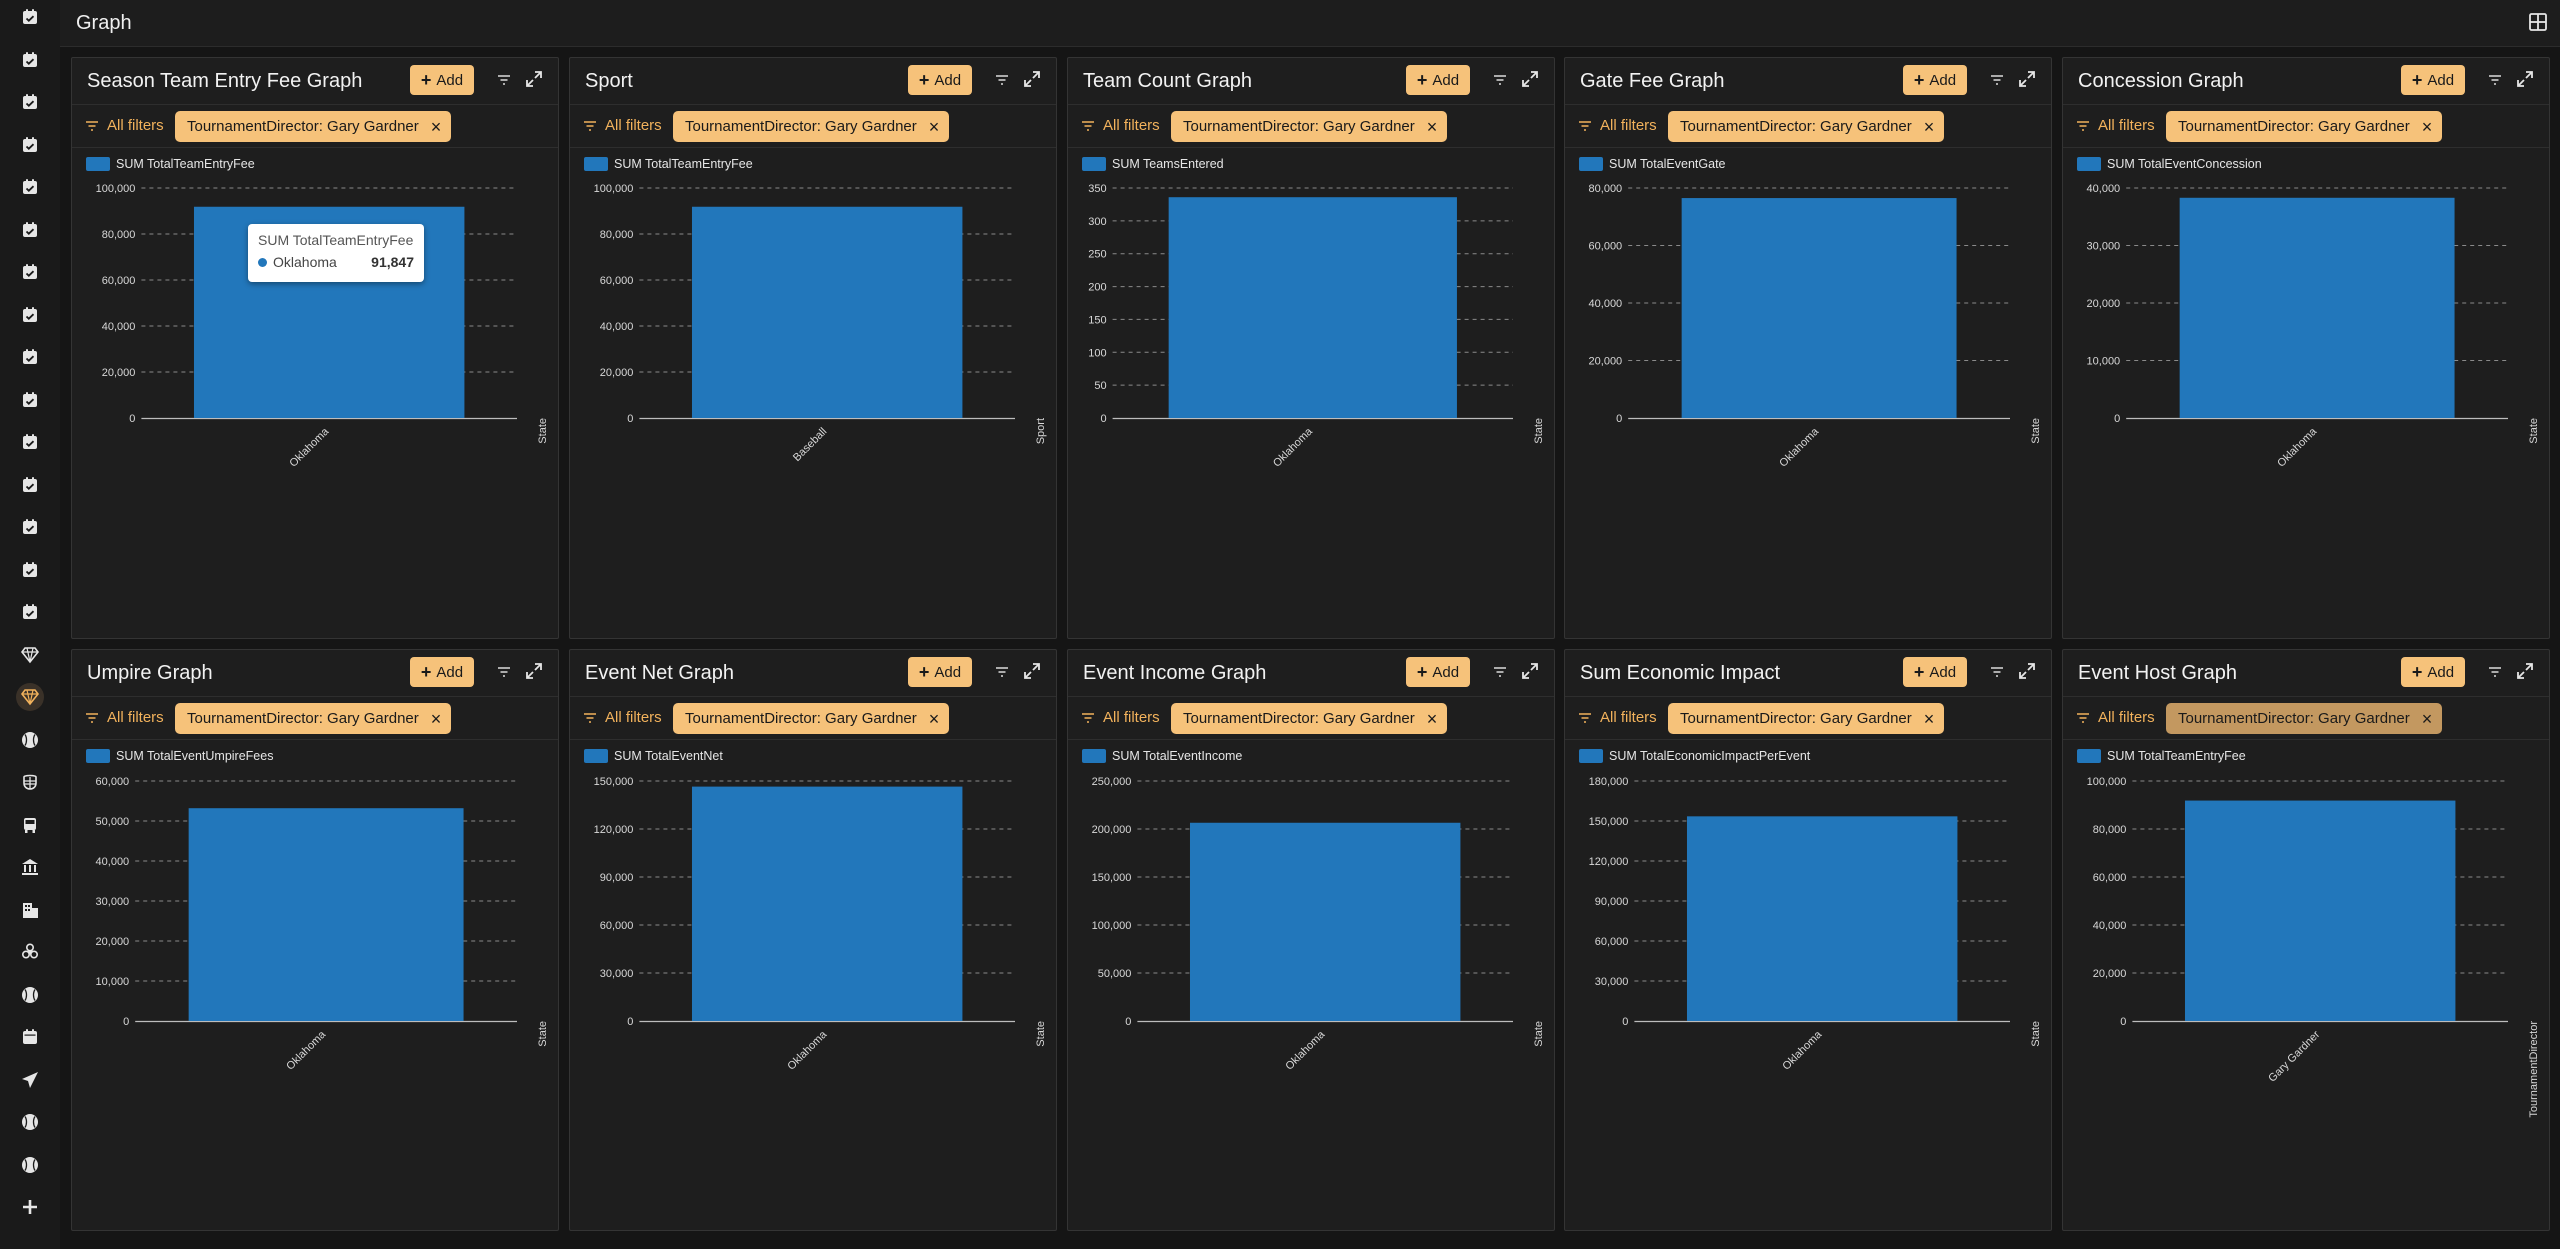 This screenshot has height=1249, width=2560. Describe the element at coordinates (2169, 164) in the screenshot. I see `chart-legend: SUM TotalEventConcession` at that location.